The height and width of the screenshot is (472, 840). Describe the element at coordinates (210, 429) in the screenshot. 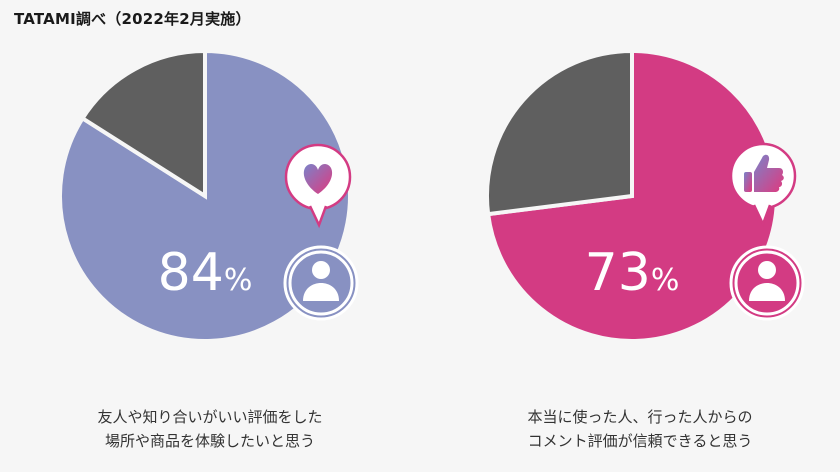

I see `caption-chart-1: 友人や知り合いがいい評価をした 場所や商品を体験したいと思う` at that location.